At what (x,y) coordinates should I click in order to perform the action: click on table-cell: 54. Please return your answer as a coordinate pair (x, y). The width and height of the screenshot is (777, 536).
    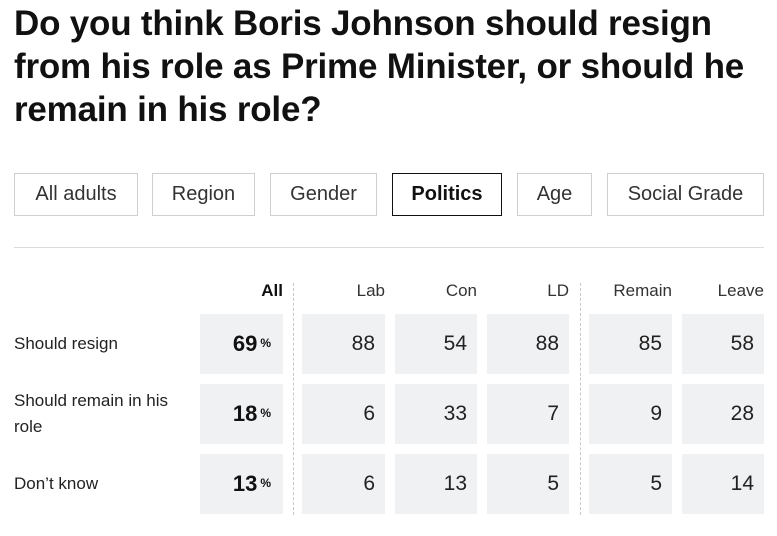
    Looking at the image, I should click on (436, 344).